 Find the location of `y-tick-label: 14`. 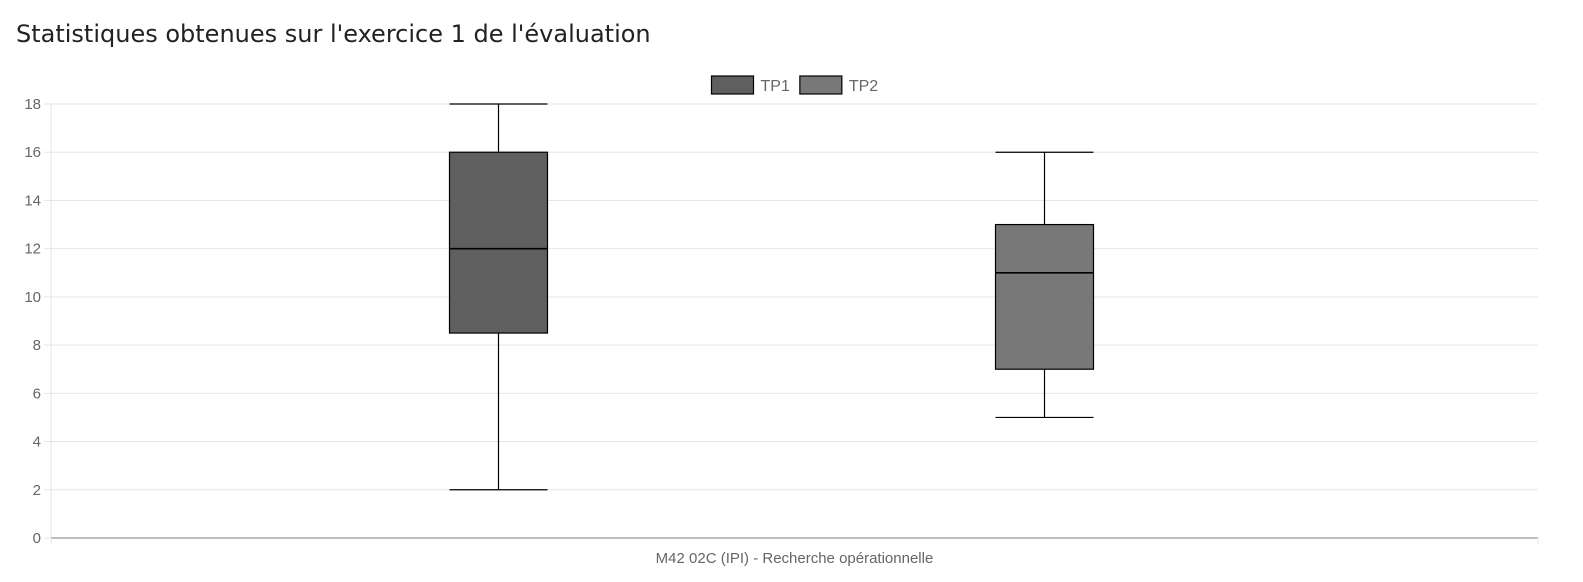

y-tick-label: 14 is located at coordinates (32, 200).